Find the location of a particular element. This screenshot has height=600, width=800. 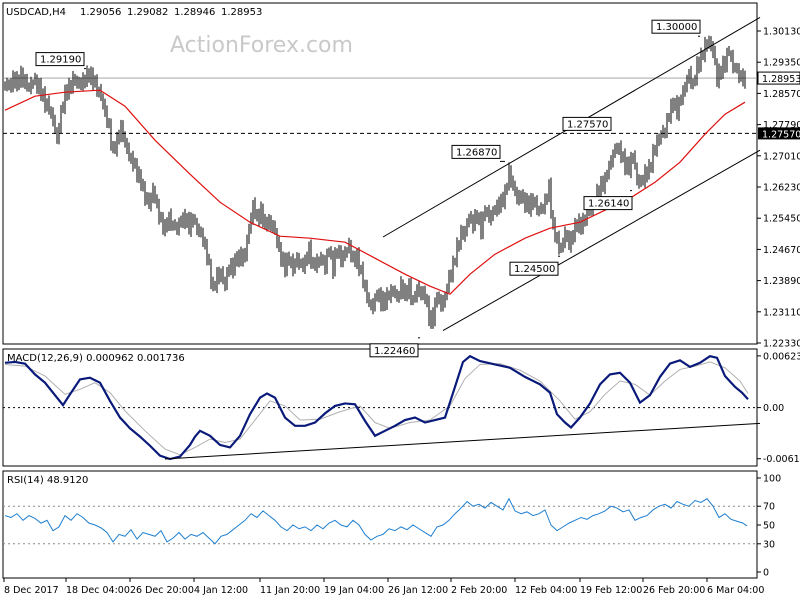

price-y-tick-label: 1.29350 is located at coordinates (781, 63).